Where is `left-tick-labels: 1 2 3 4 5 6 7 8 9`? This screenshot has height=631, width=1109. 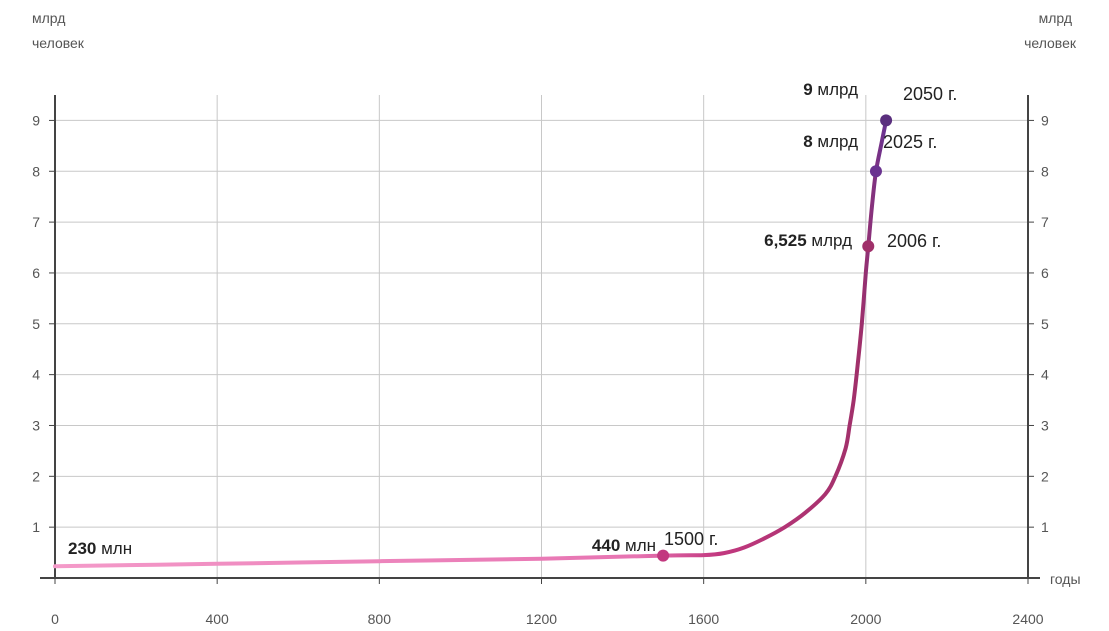 left-tick-labels: 1 2 3 4 5 6 7 8 9 is located at coordinates (43, 323).